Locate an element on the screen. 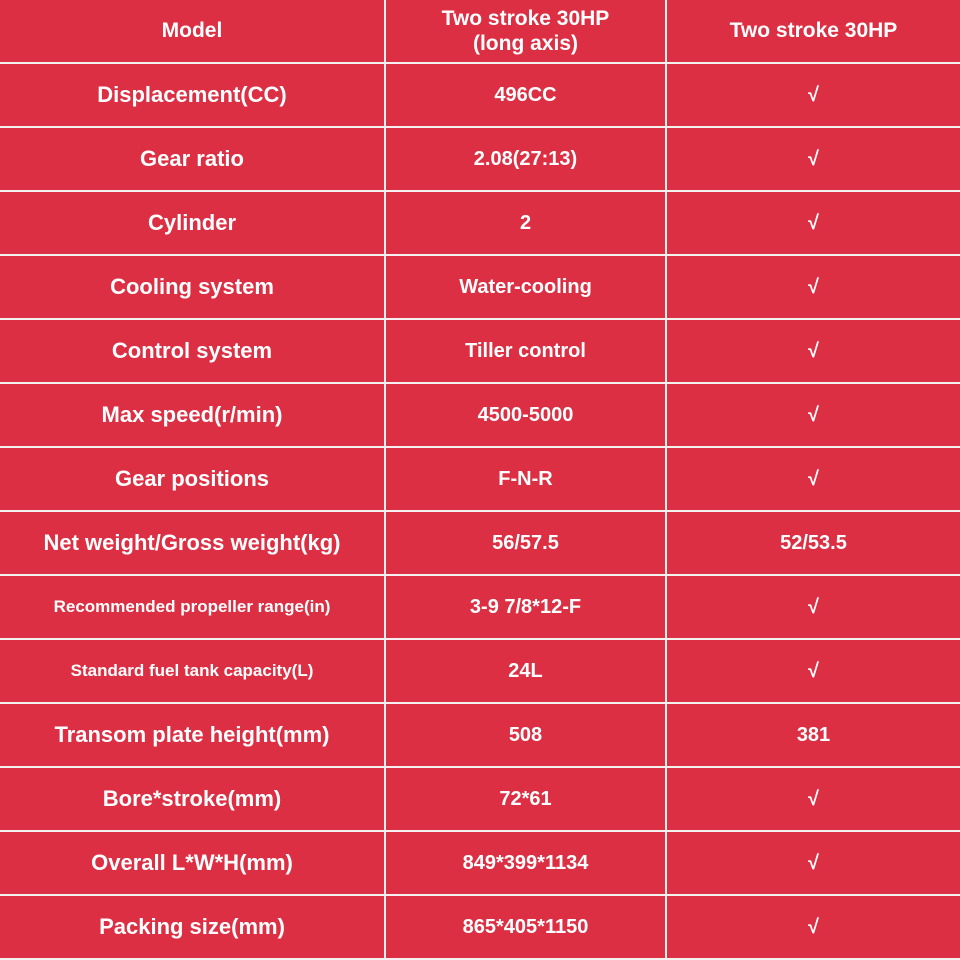  cell-long-axis: 56/57.5 is located at coordinates (525, 543).